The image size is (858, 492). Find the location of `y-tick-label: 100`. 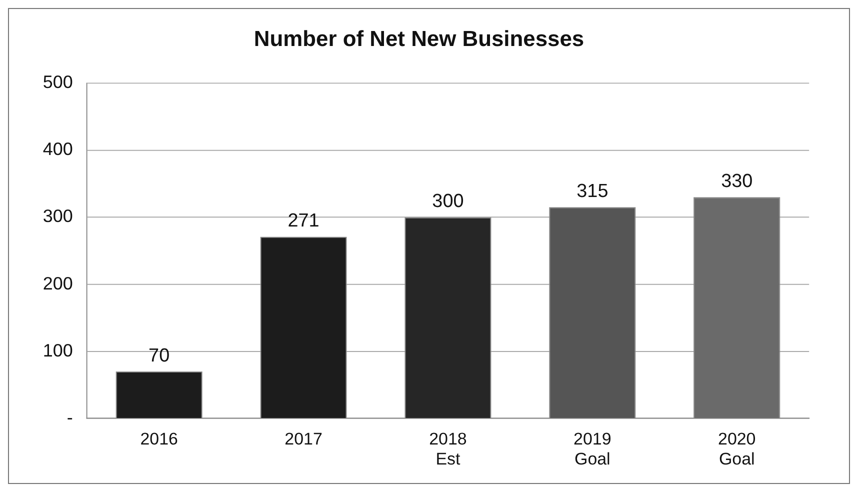

y-tick-label: 100 is located at coordinates (57, 350).